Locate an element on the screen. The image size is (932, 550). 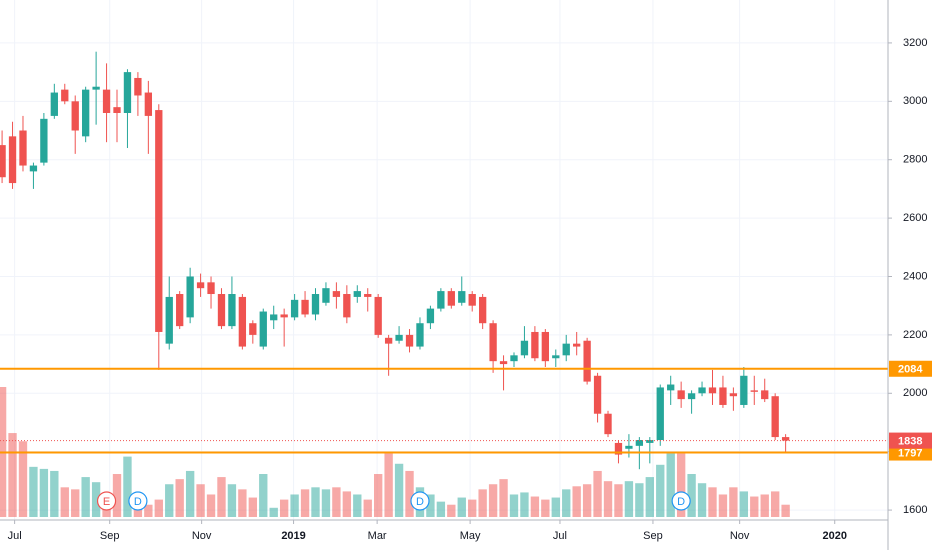
event-marker-label: E is located at coordinates (106, 502).